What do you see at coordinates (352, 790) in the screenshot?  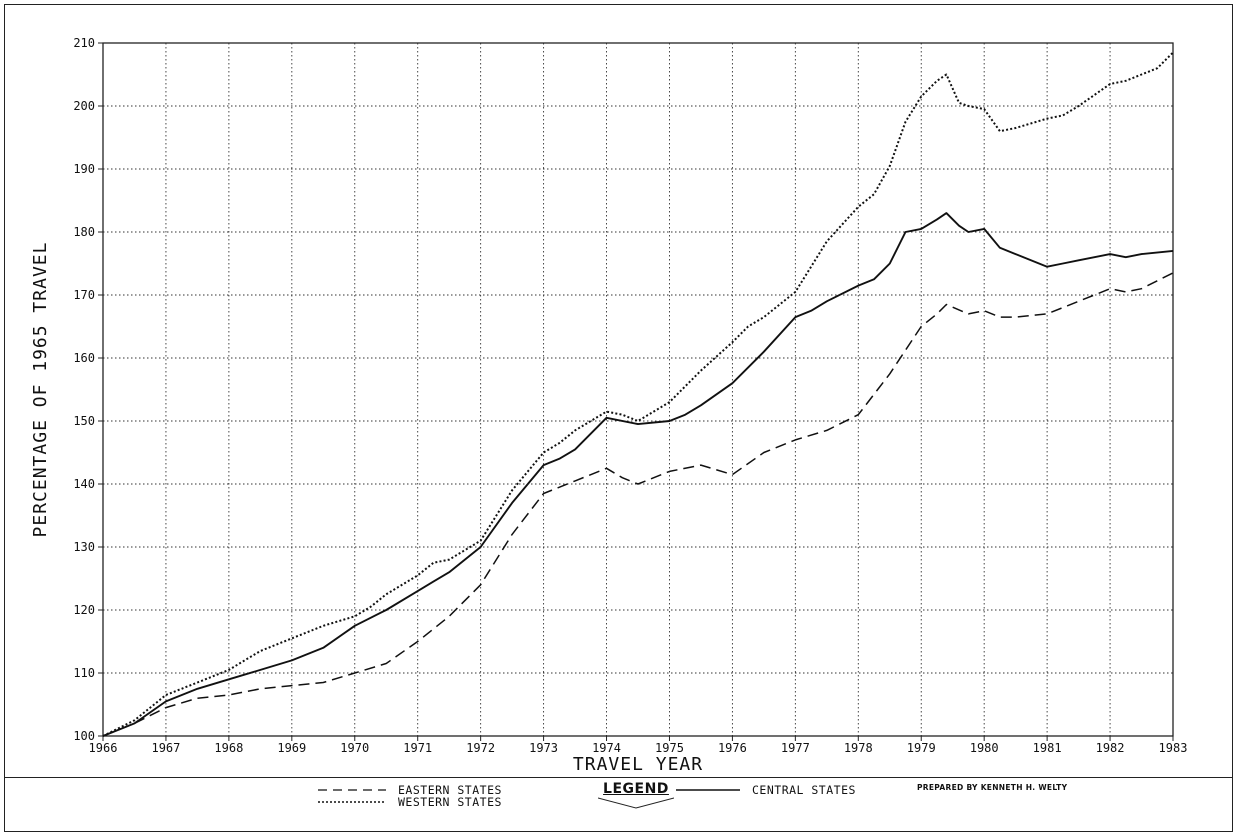 I see `legend-swatch-dashed` at bounding box center [352, 790].